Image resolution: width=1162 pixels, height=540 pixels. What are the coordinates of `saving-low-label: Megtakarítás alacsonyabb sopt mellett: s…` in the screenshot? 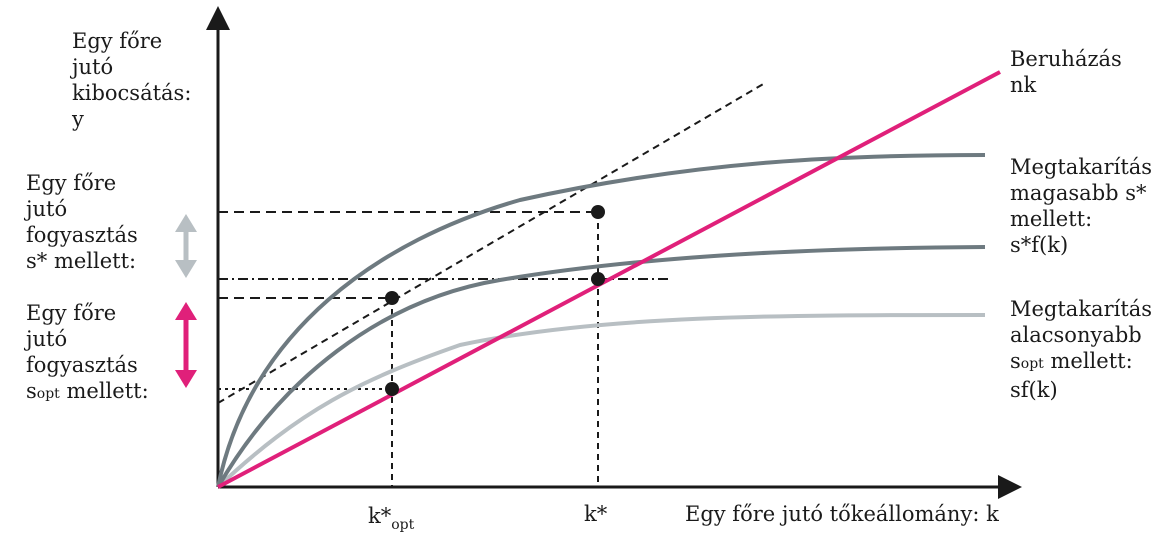 It's located at (1081, 349).